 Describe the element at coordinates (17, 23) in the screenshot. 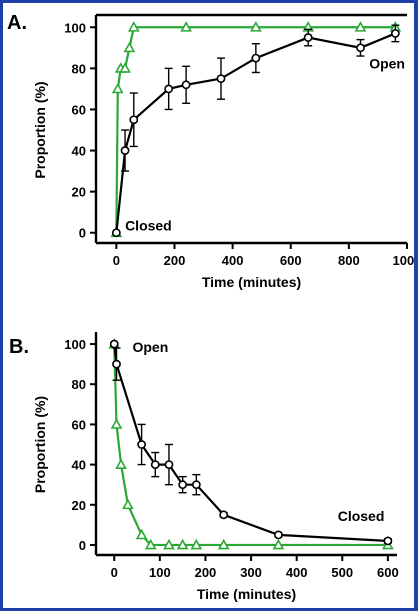

I see `panel-label: A.` at that location.